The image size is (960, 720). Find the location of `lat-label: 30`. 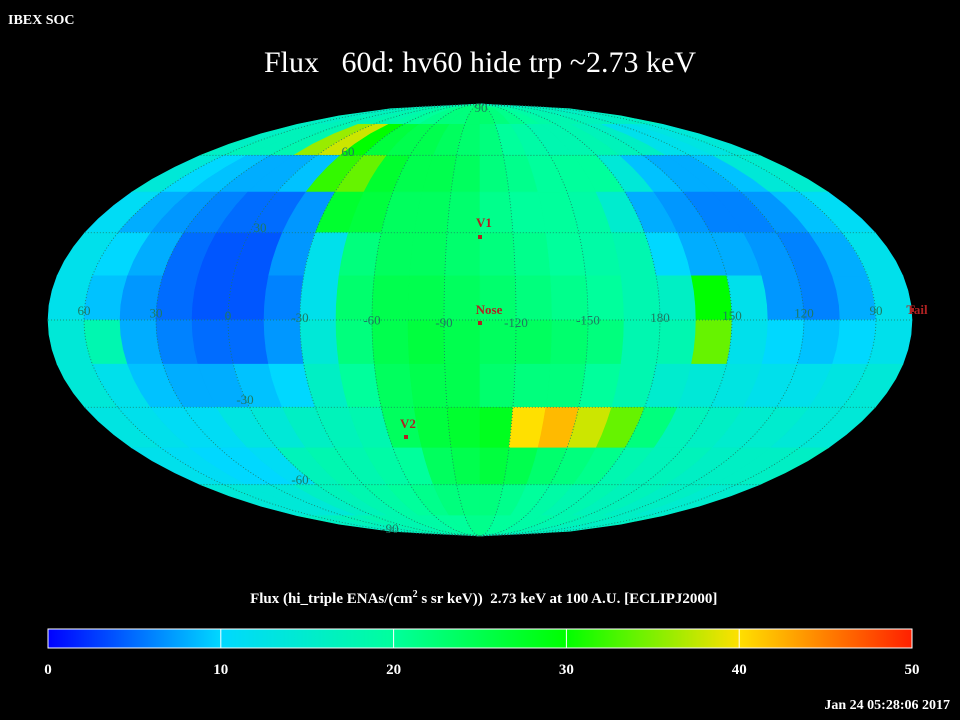

lat-label: 30 is located at coordinates (260, 227).